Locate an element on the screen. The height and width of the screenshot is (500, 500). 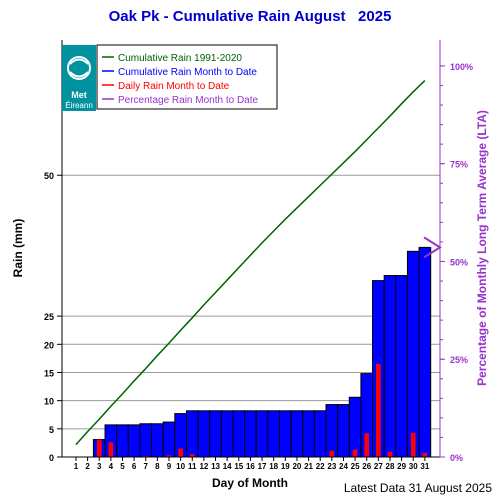
x-tick-label: 8 is located at coordinates (157, 466).